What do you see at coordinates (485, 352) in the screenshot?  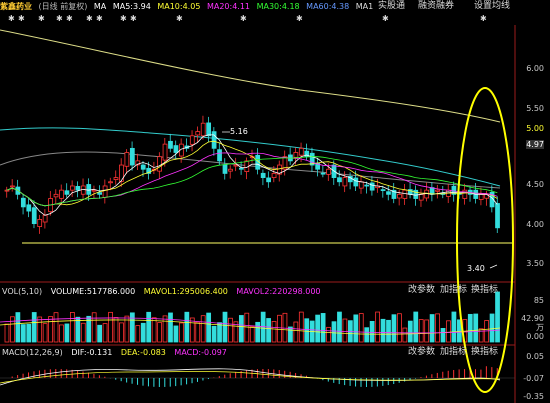 I see `macd-switch-indicator-button: 换指标` at bounding box center [485, 352].